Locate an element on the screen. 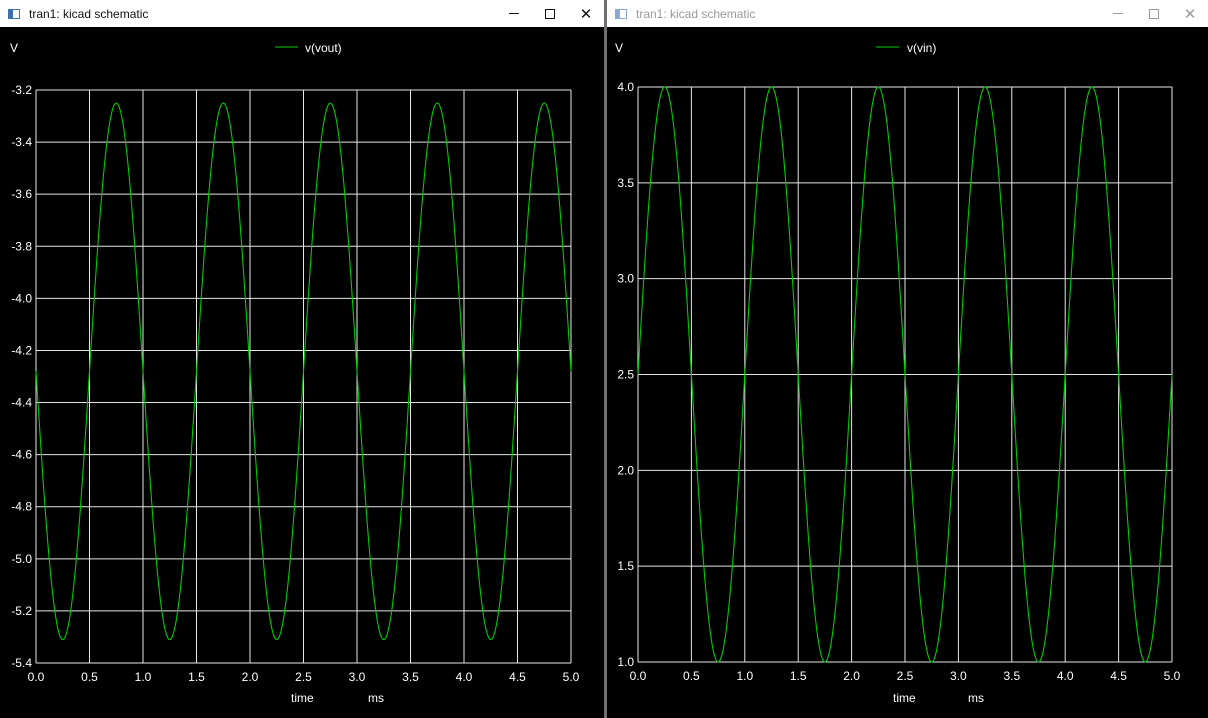 The width and height of the screenshot is (1208, 718). y-axis-ticks: 4.0 3.5 3.0 2.5 2.0 1.5 1.0 is located at coordinates (625, 374).